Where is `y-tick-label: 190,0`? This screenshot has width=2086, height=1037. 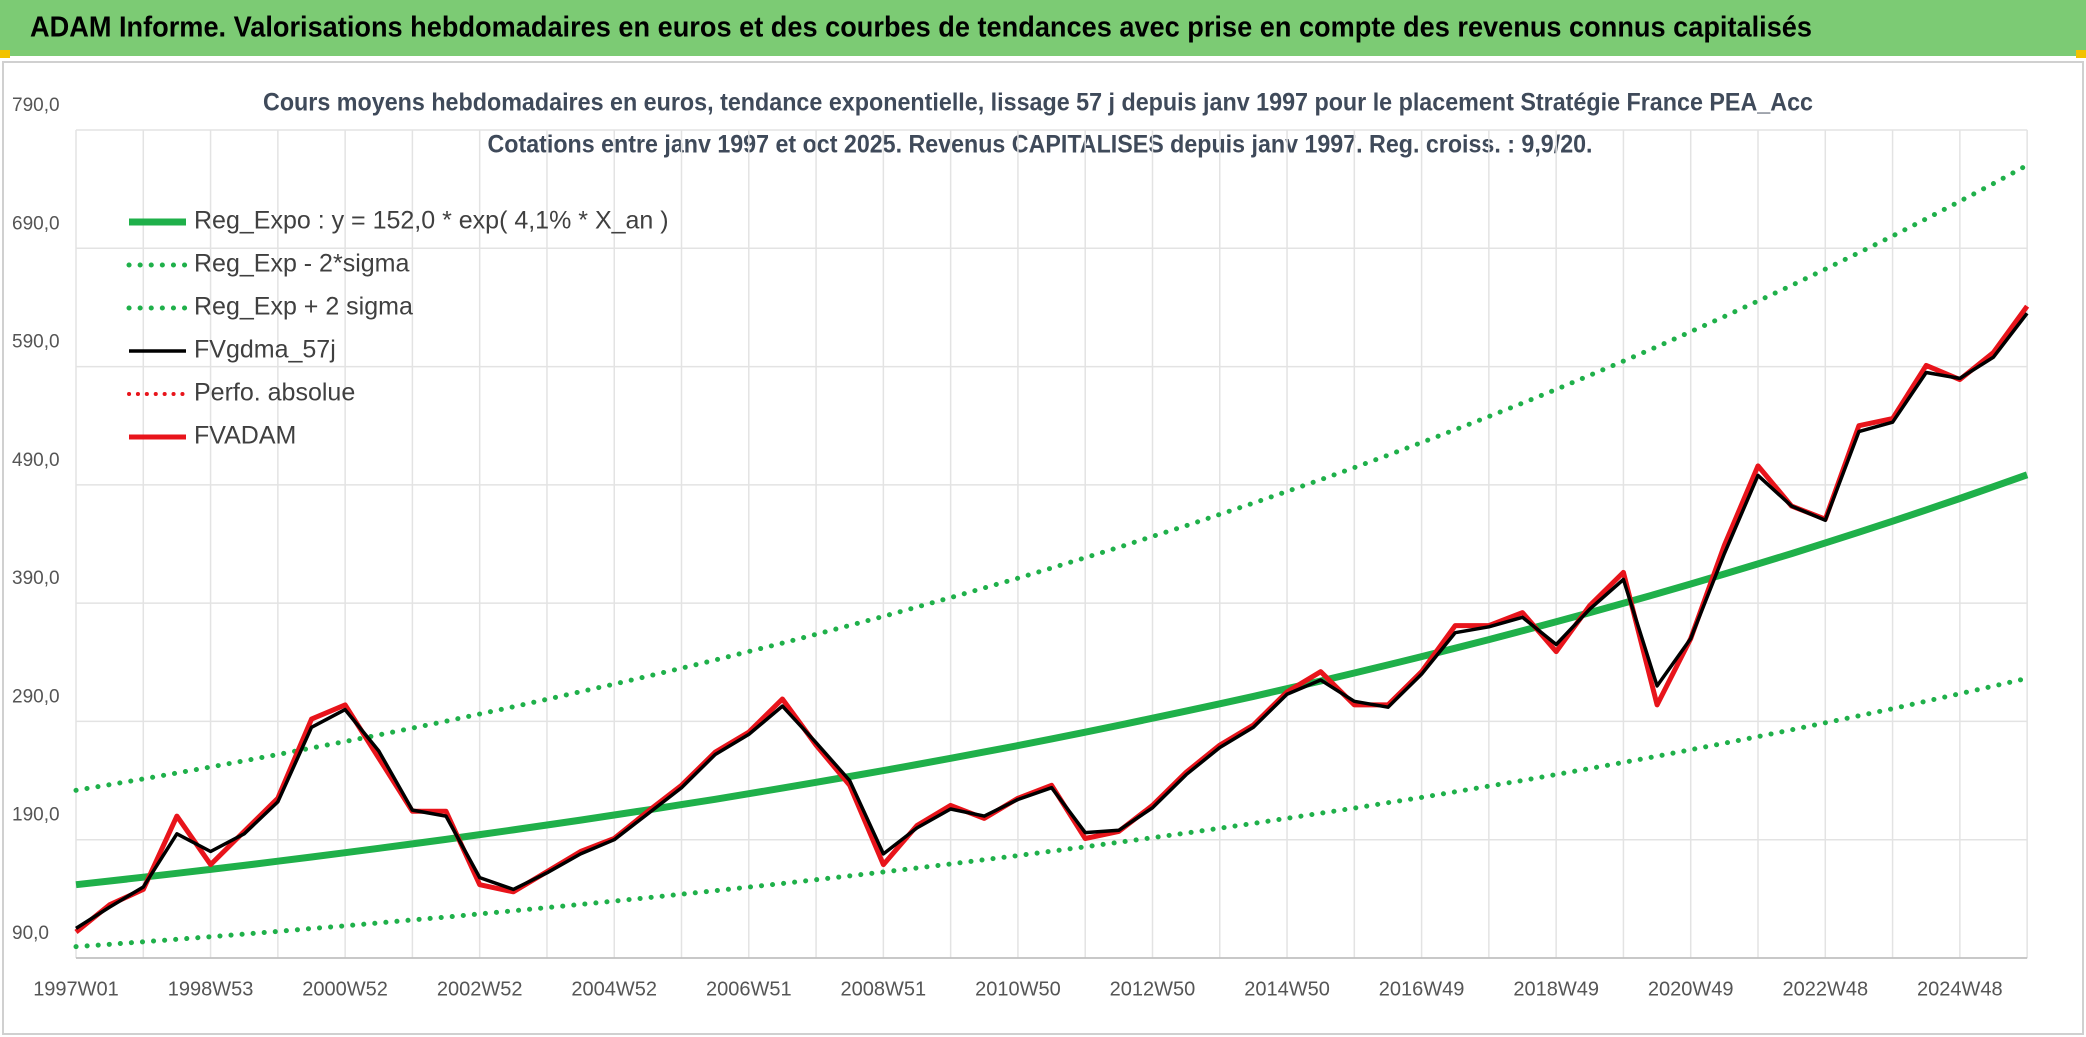 y-tick-label: 190,0 is located at coordinates (36, 815).